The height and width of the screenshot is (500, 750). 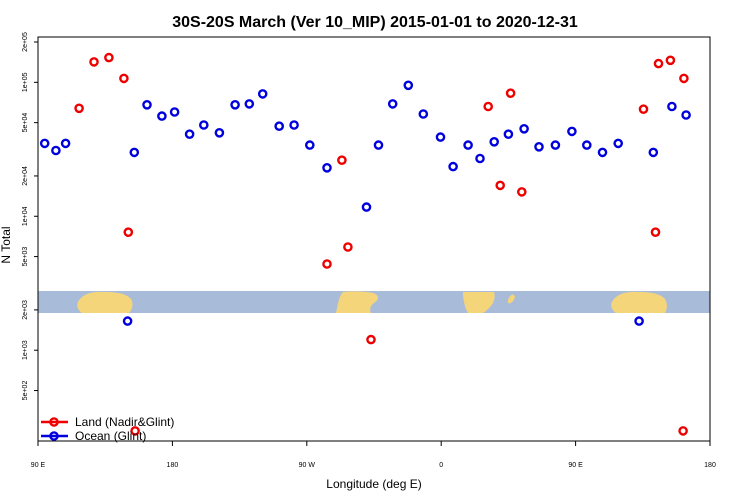 What do you see at coordinates (479, 302) in the screenshot?
I see `land-patch-africa` at bounding box center [479, 302].